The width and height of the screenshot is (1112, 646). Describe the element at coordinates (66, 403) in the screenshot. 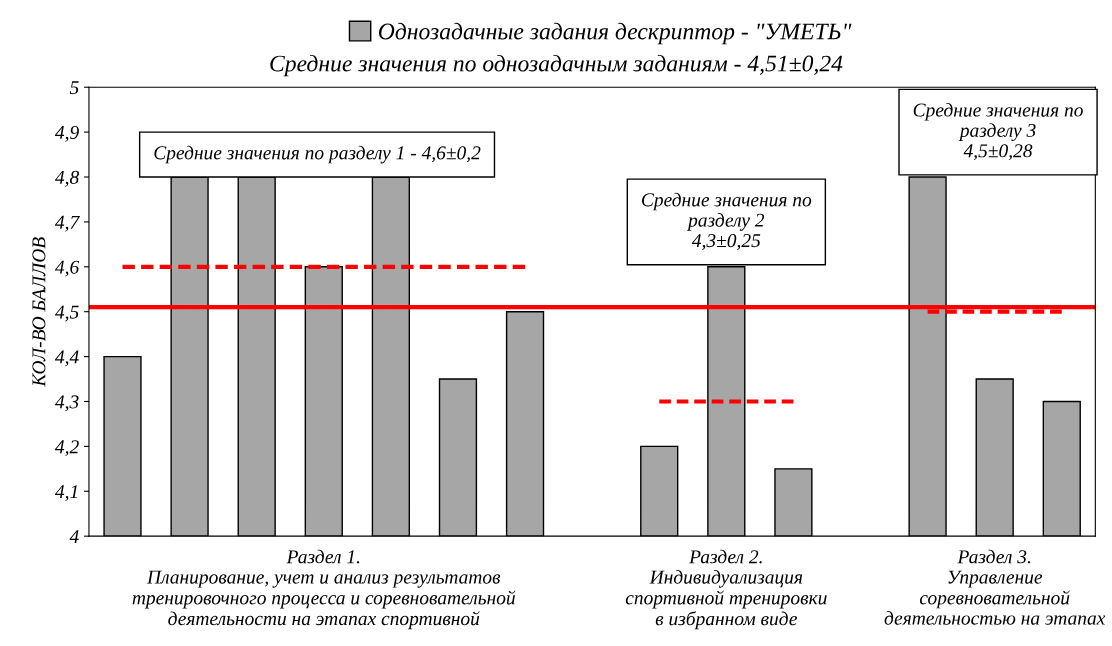

I see `y-tick-label: 4,3` at that location.